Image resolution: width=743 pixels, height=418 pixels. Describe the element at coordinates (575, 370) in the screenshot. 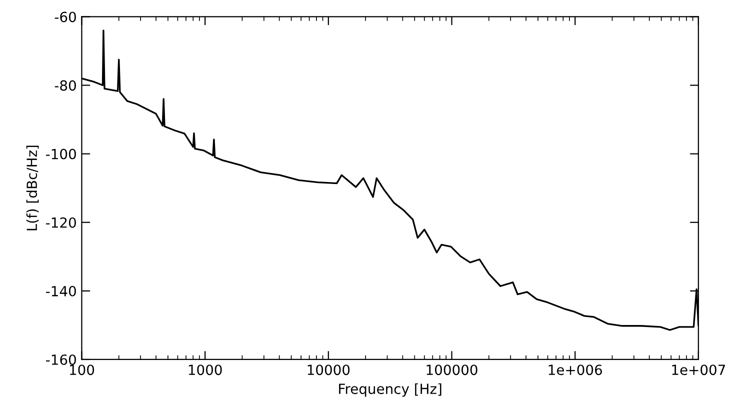

I see `x-tick-label: 1e+006` at that location.